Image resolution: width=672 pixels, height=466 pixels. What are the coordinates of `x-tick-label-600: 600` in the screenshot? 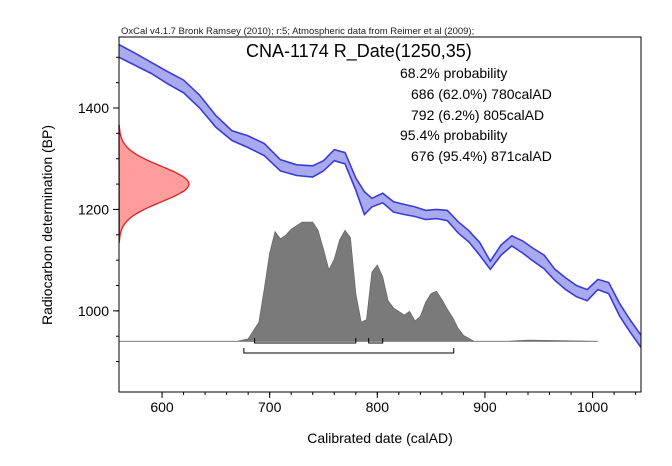 It's located at (162, 407).